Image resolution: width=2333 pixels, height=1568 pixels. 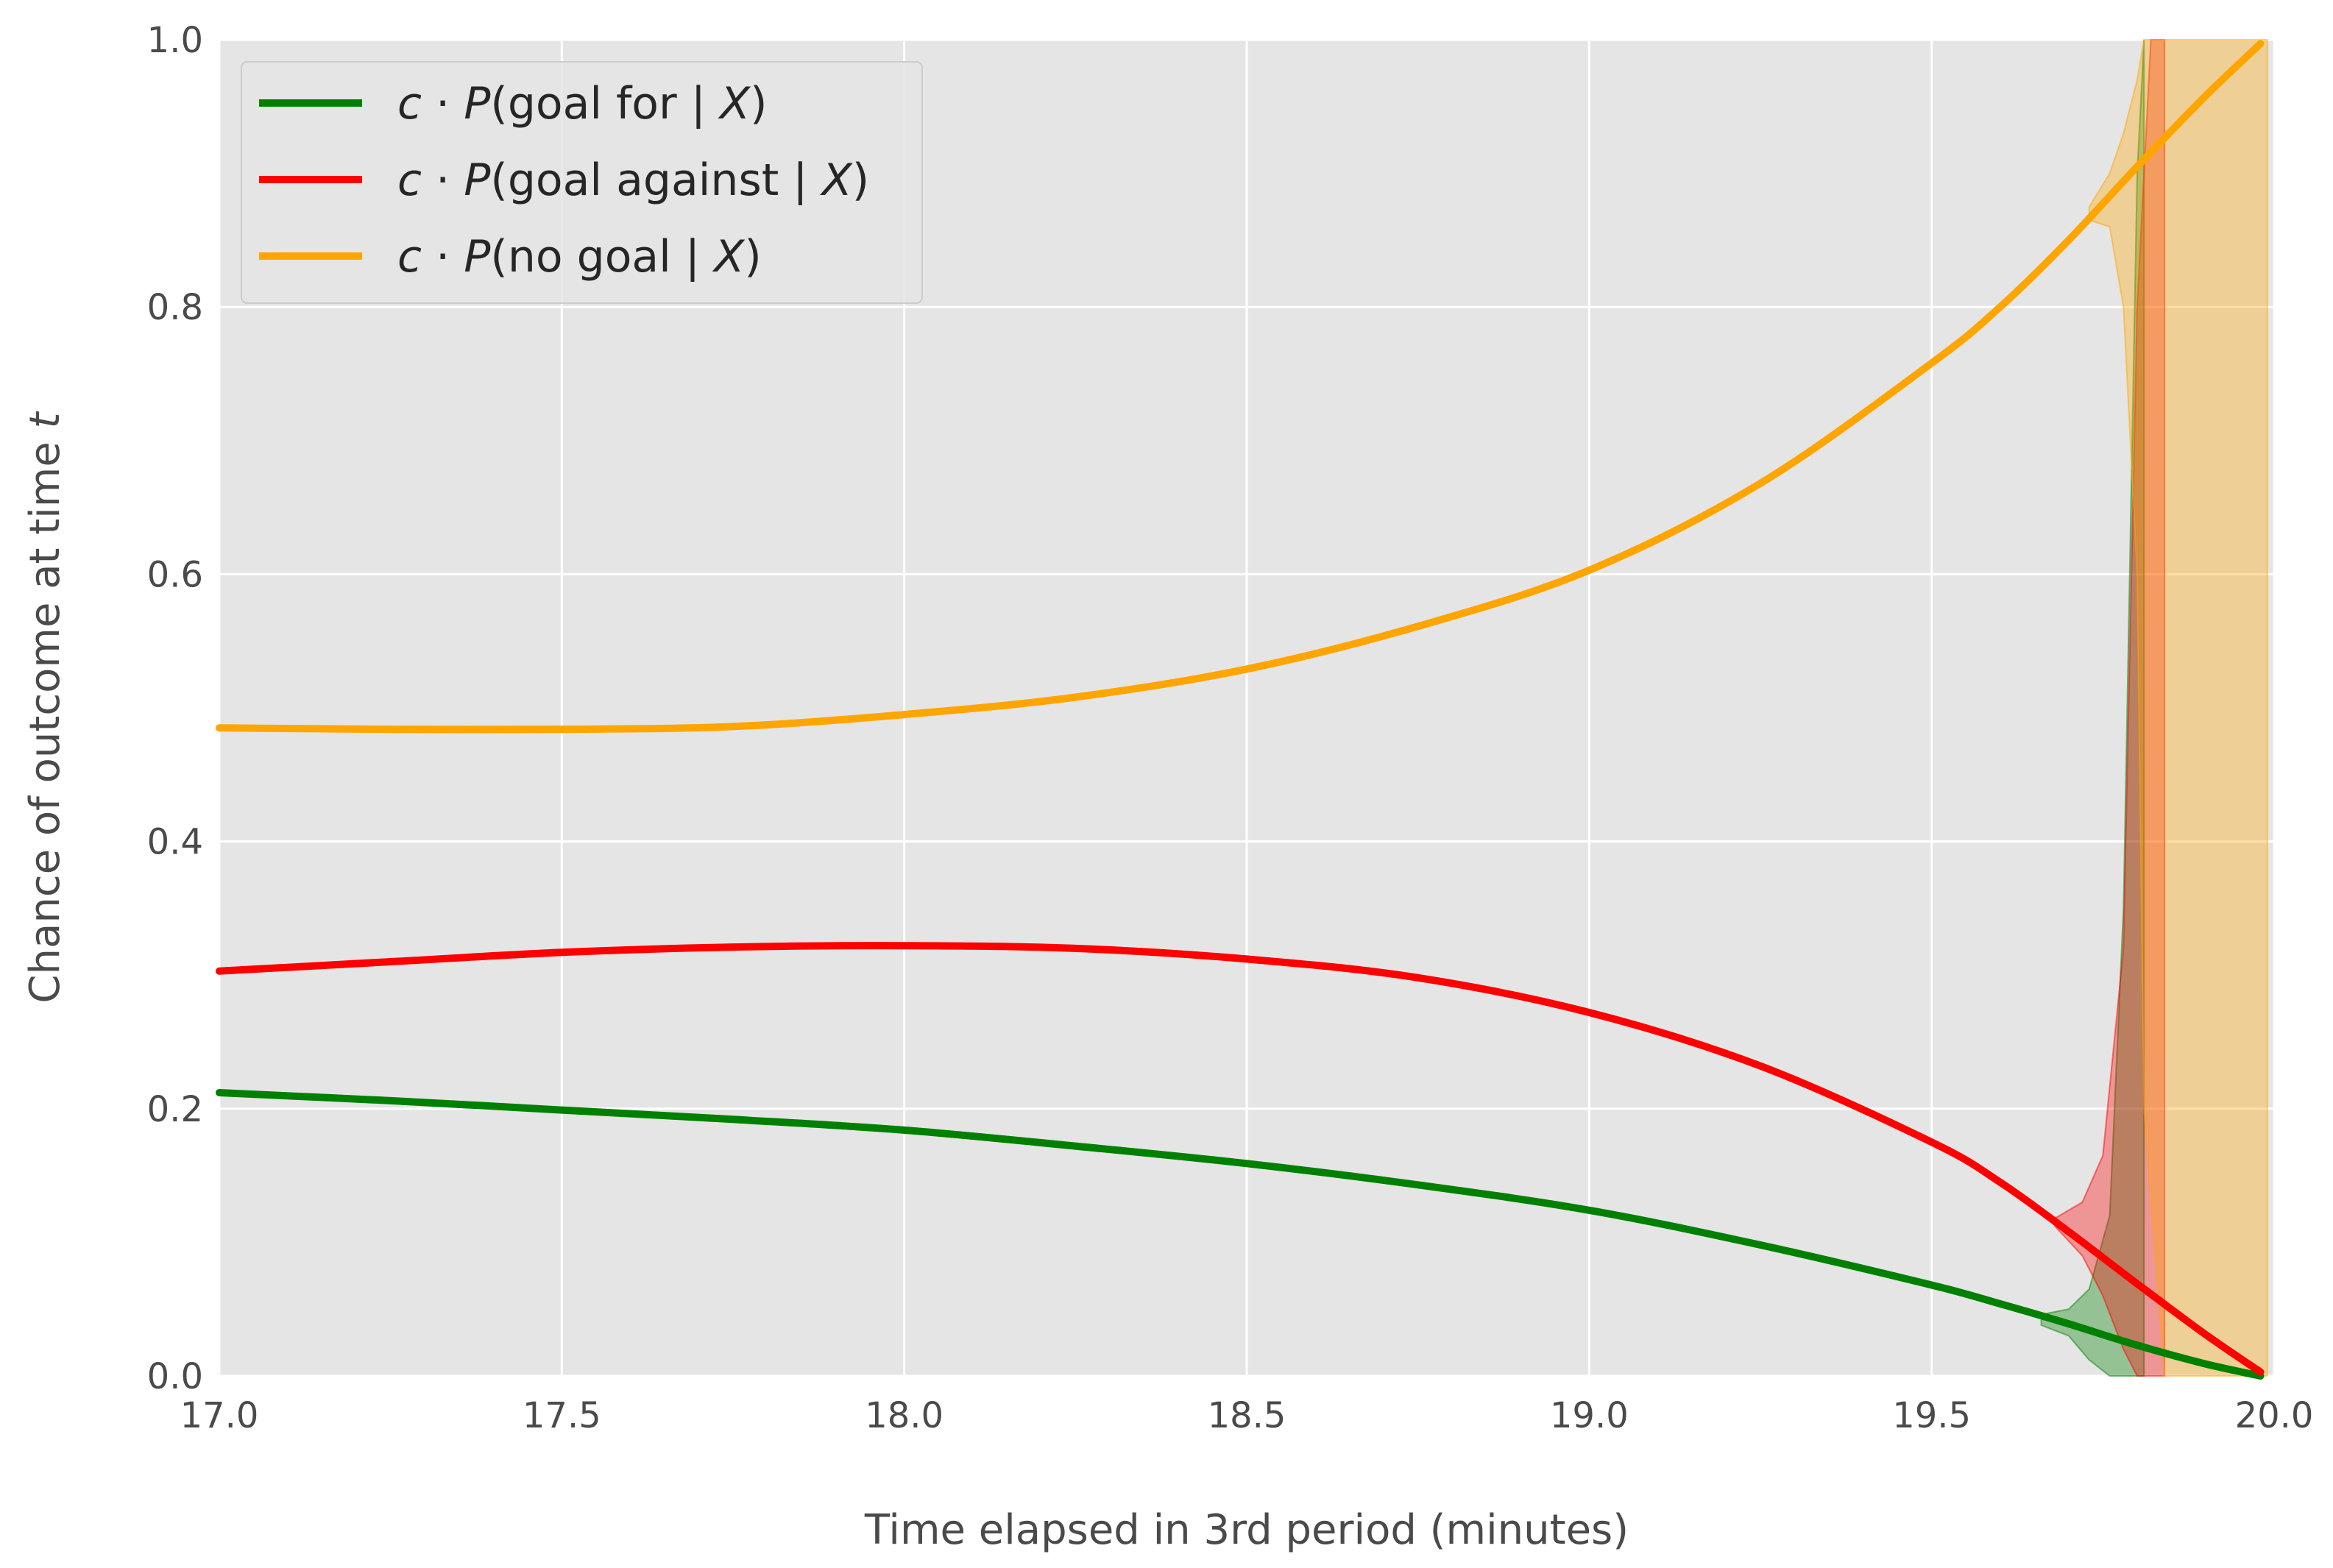 I want to click on x-tick-label: 18.0, so click(x=904, y=1415).